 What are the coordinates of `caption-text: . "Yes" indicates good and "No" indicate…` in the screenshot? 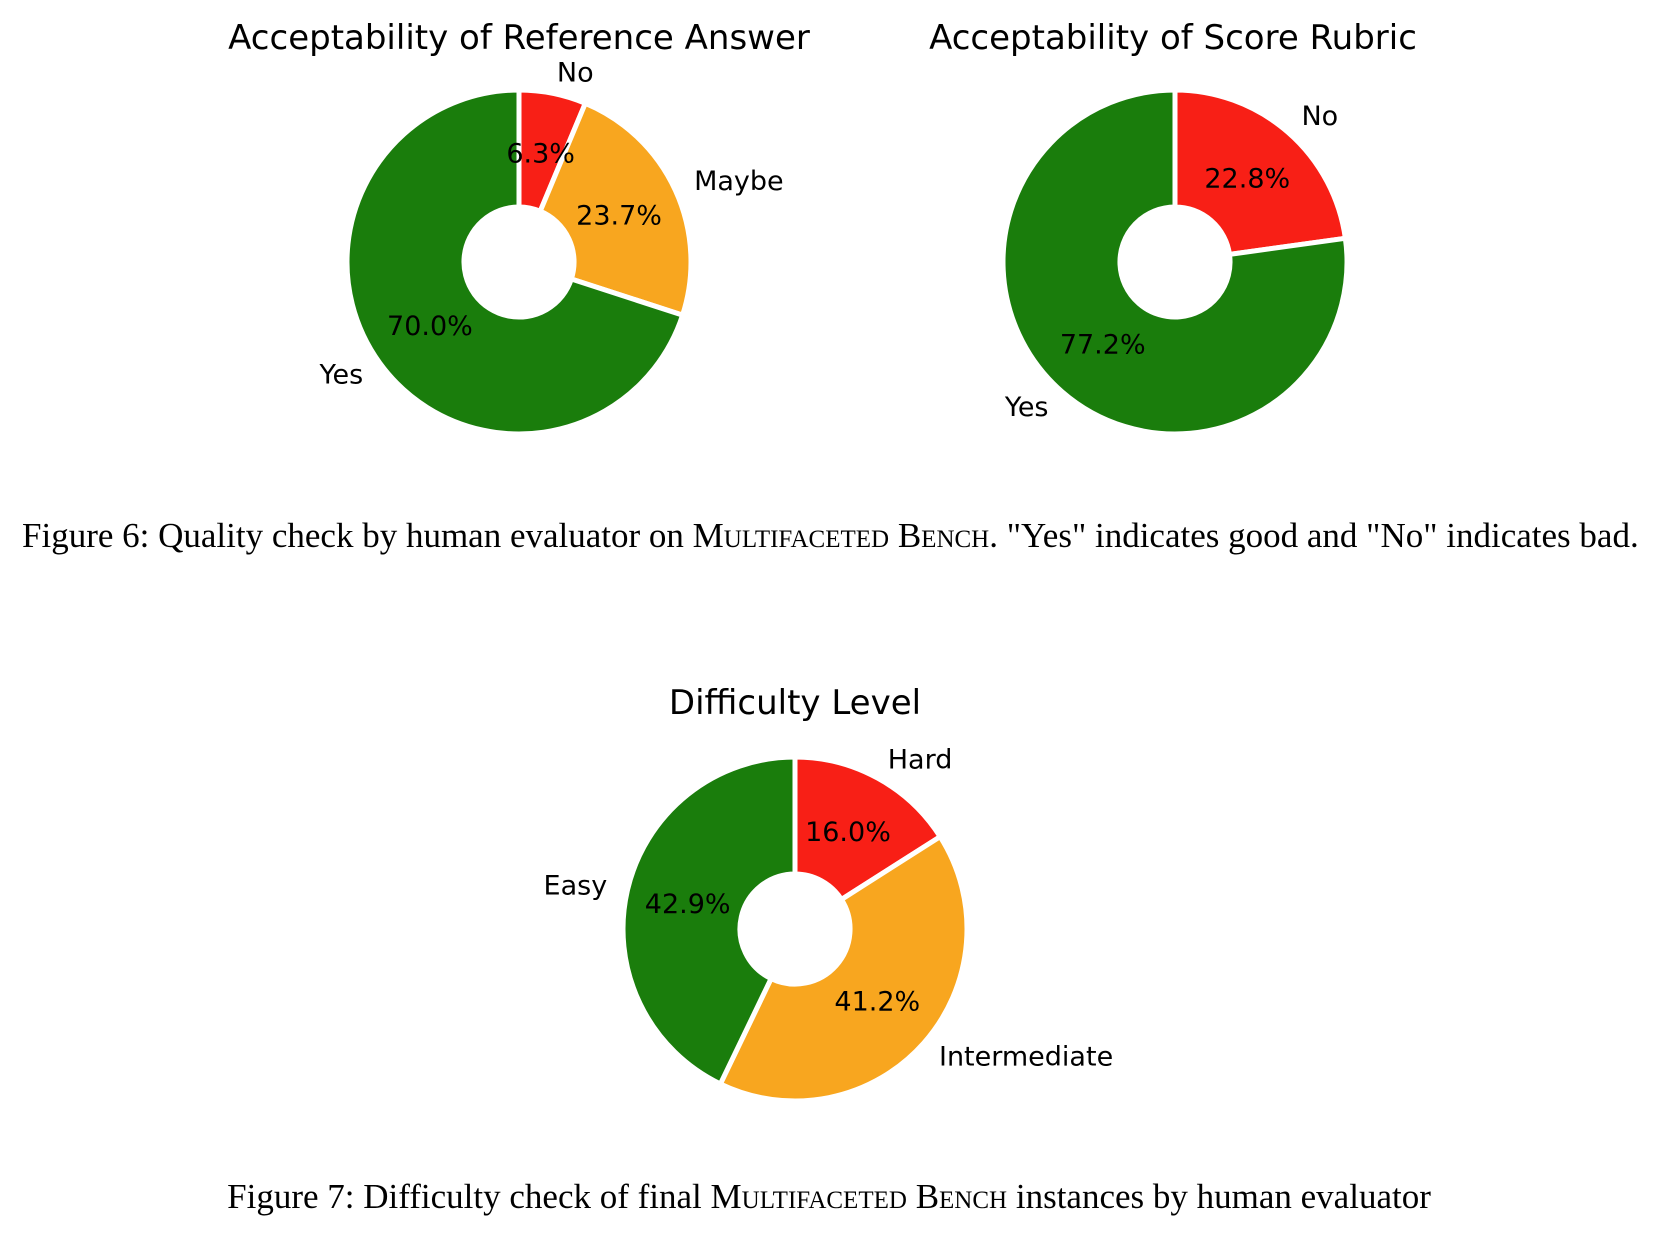 It's located at (1314, 535).